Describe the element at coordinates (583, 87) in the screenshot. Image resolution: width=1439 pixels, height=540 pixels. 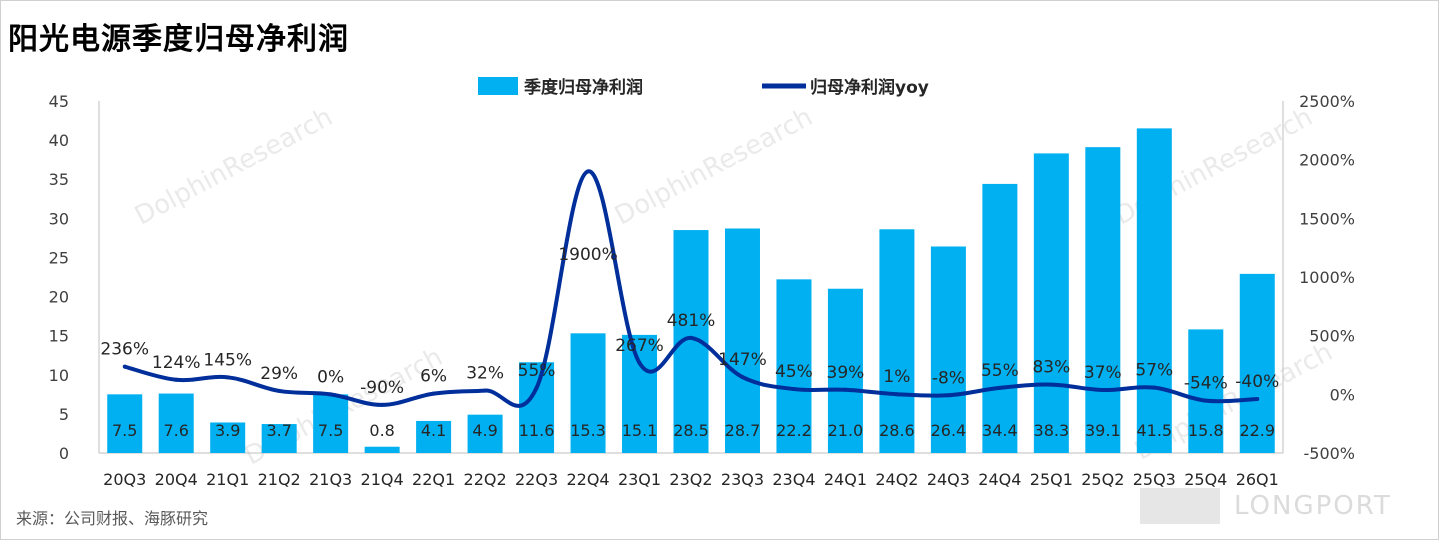
I see `legend-bar-label: 季度归母净利润` at that location.